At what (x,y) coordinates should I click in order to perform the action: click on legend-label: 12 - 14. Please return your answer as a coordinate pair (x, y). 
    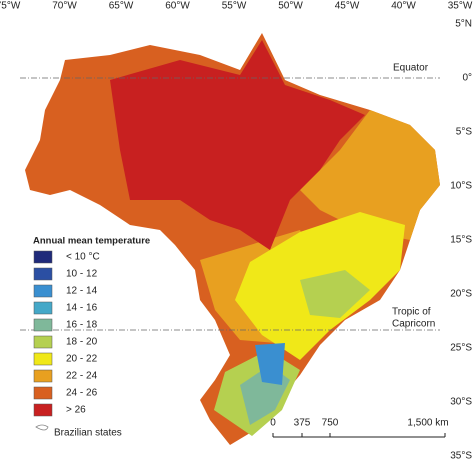
    Looking at the image, I should click on (82, 291).